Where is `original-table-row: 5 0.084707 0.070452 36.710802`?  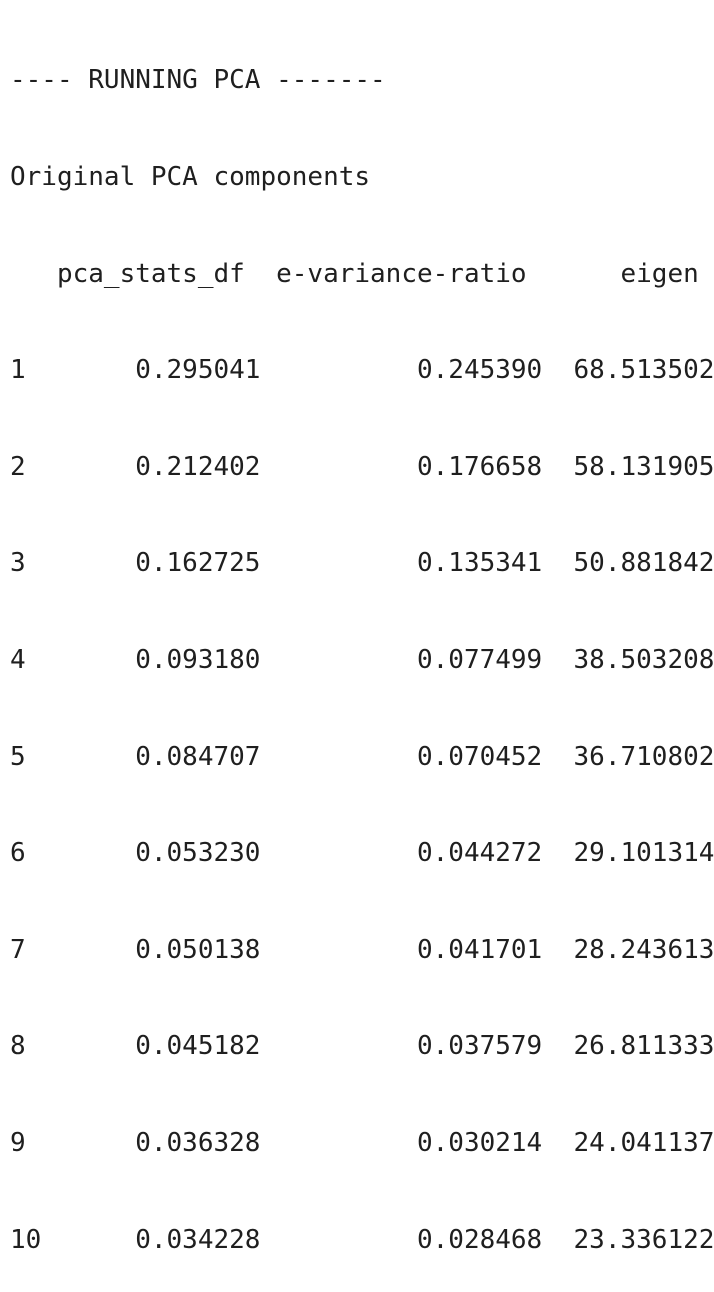 original-table-row: 5 0.084707 0.070452 36.710802 is located at coordinates (362, 756).